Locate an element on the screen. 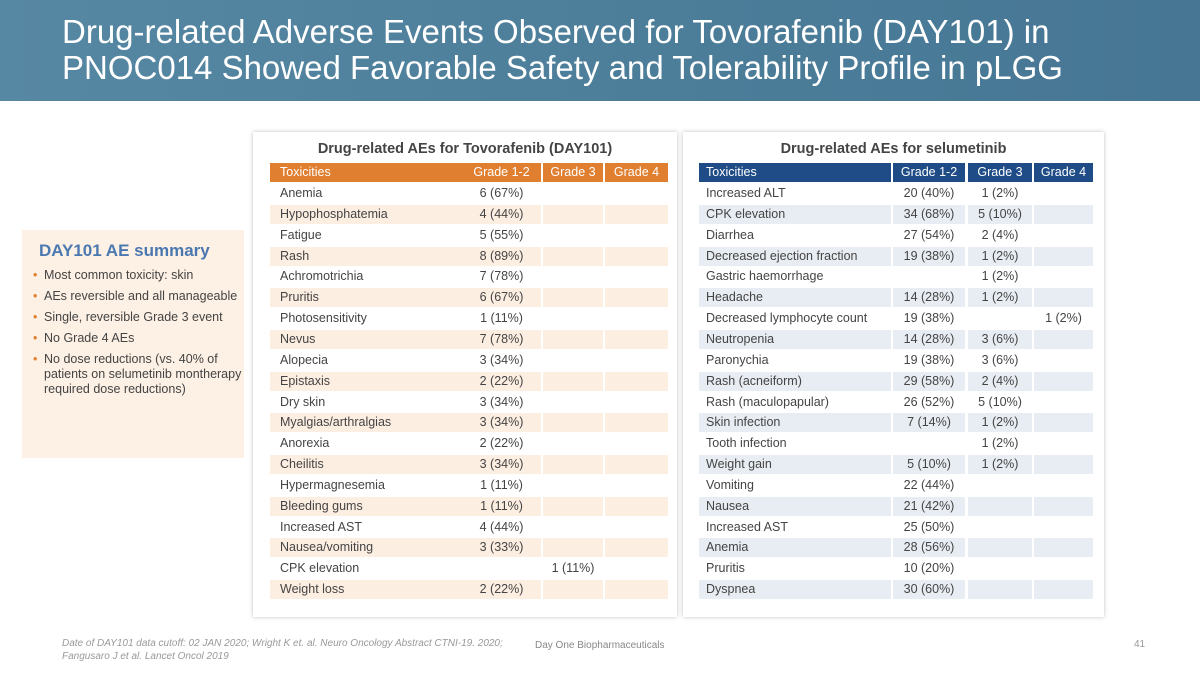 This screenshot has width=1200, height=675. table-title: Drug-related AEs for selumetinib is located at coordinates (893, 149).